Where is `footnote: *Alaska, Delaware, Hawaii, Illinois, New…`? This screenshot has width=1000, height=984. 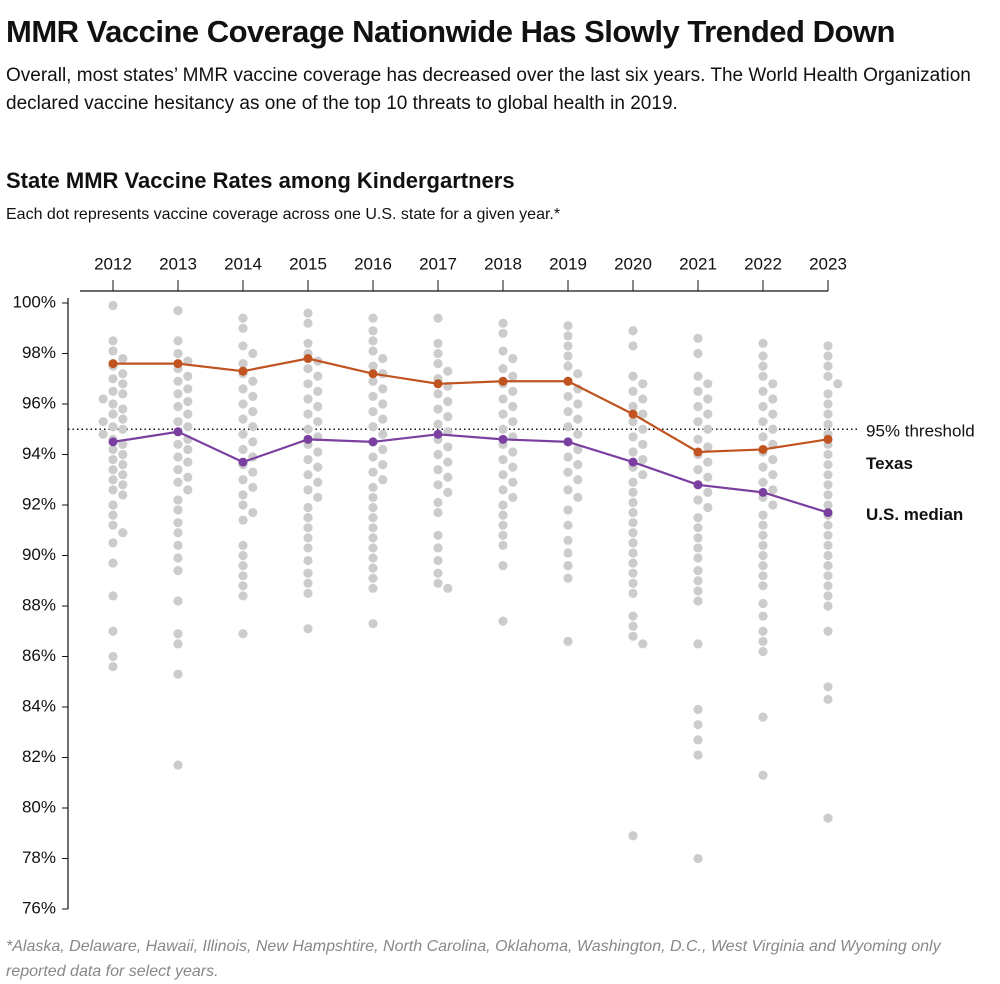
footnote: *Alaska, Delaware, Hawaii, Illinois, New… is located at coordinates (473, 959).